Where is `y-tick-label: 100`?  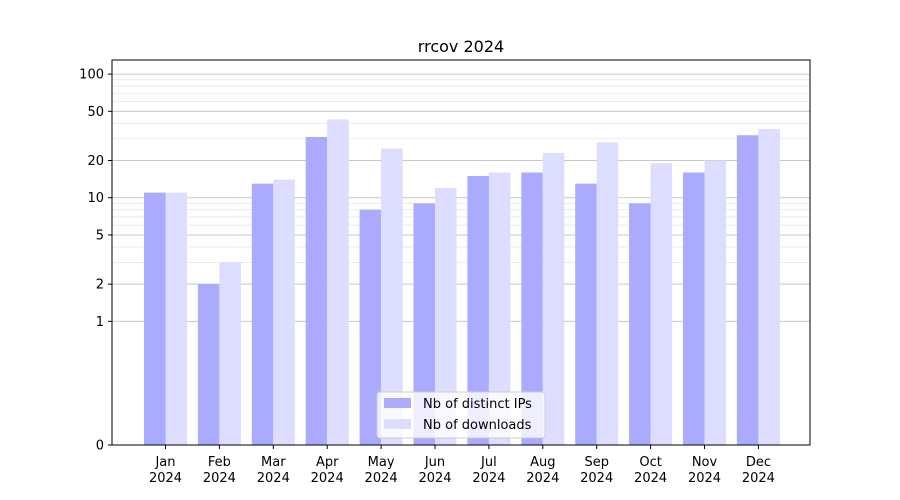
y-tick-label: 100 is located at coordinates (91, 75).